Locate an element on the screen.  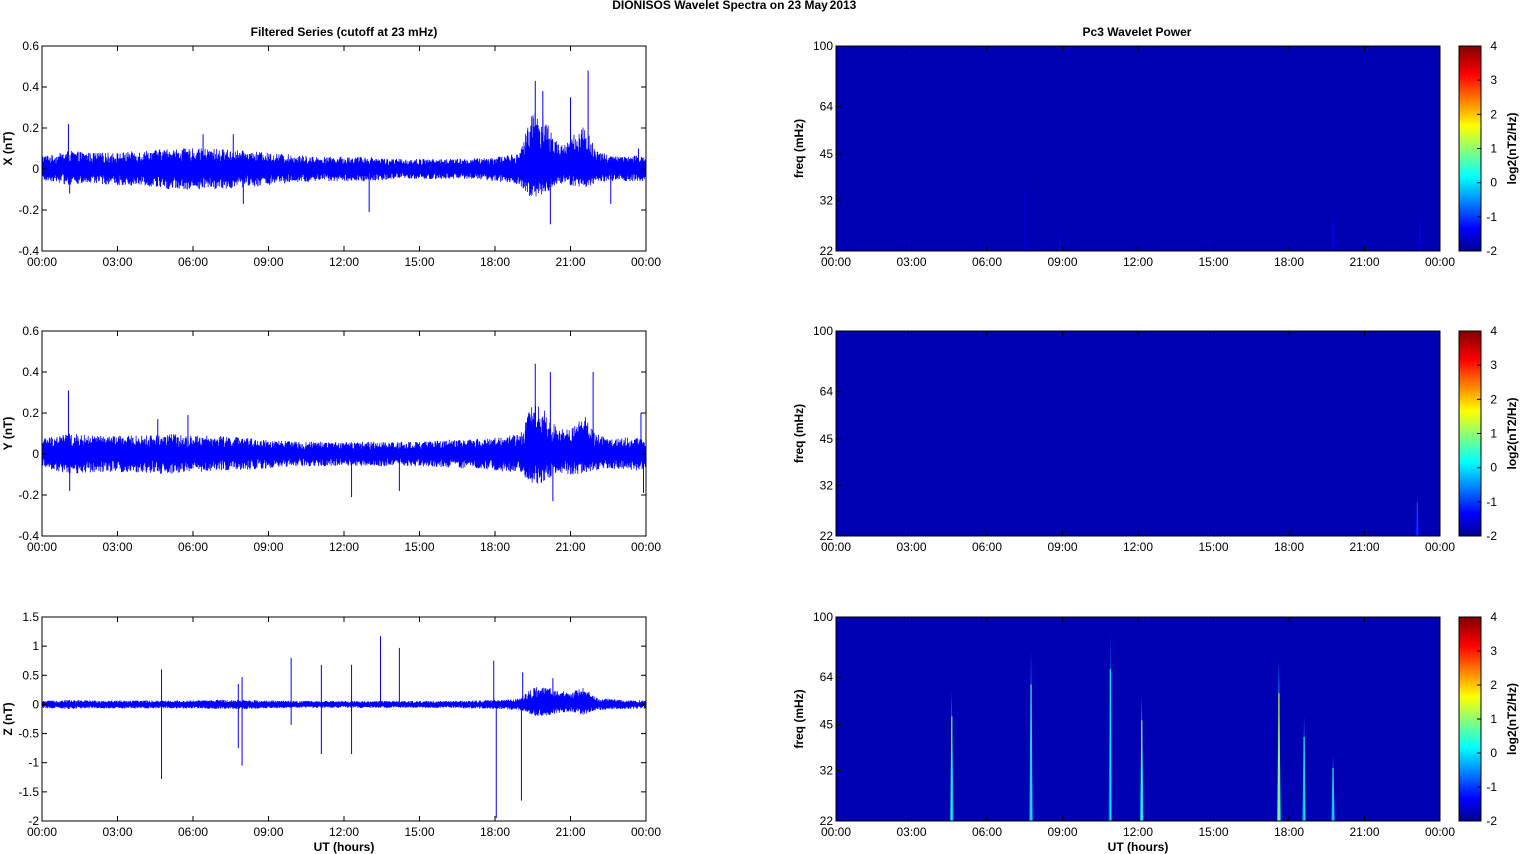
series-y-xtick-label: 03:00 is located at coordinates (117, 547).